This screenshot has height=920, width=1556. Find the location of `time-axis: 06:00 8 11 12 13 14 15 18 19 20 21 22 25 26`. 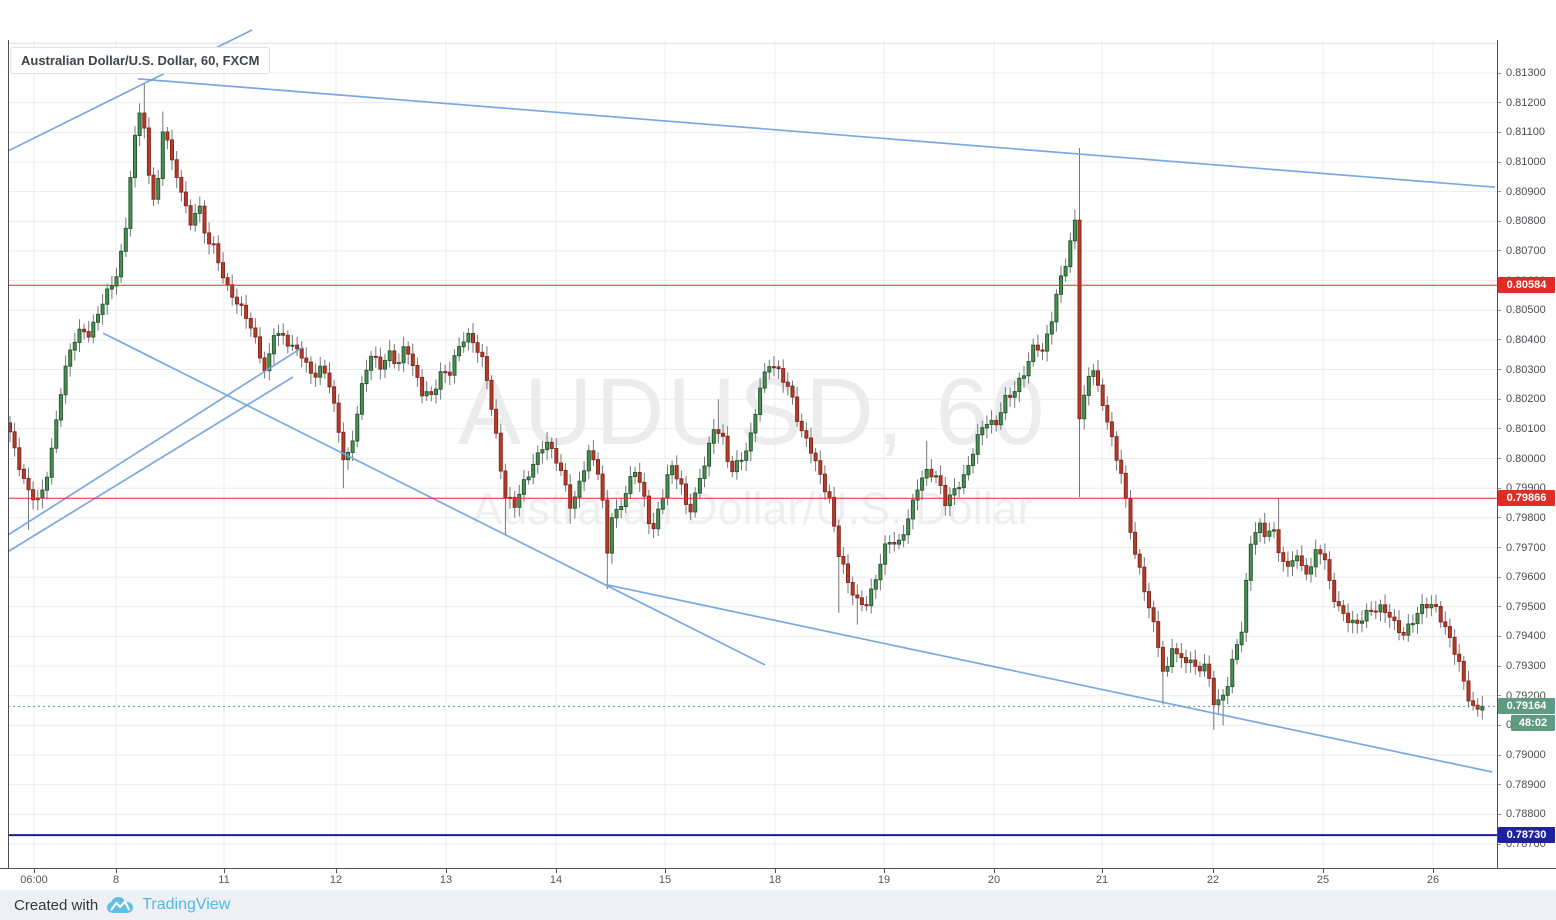

time-axis: 06:00 8 11 12 13 14 15 18 19 20 21 22 25 26 is located at coordinates (778, 879).